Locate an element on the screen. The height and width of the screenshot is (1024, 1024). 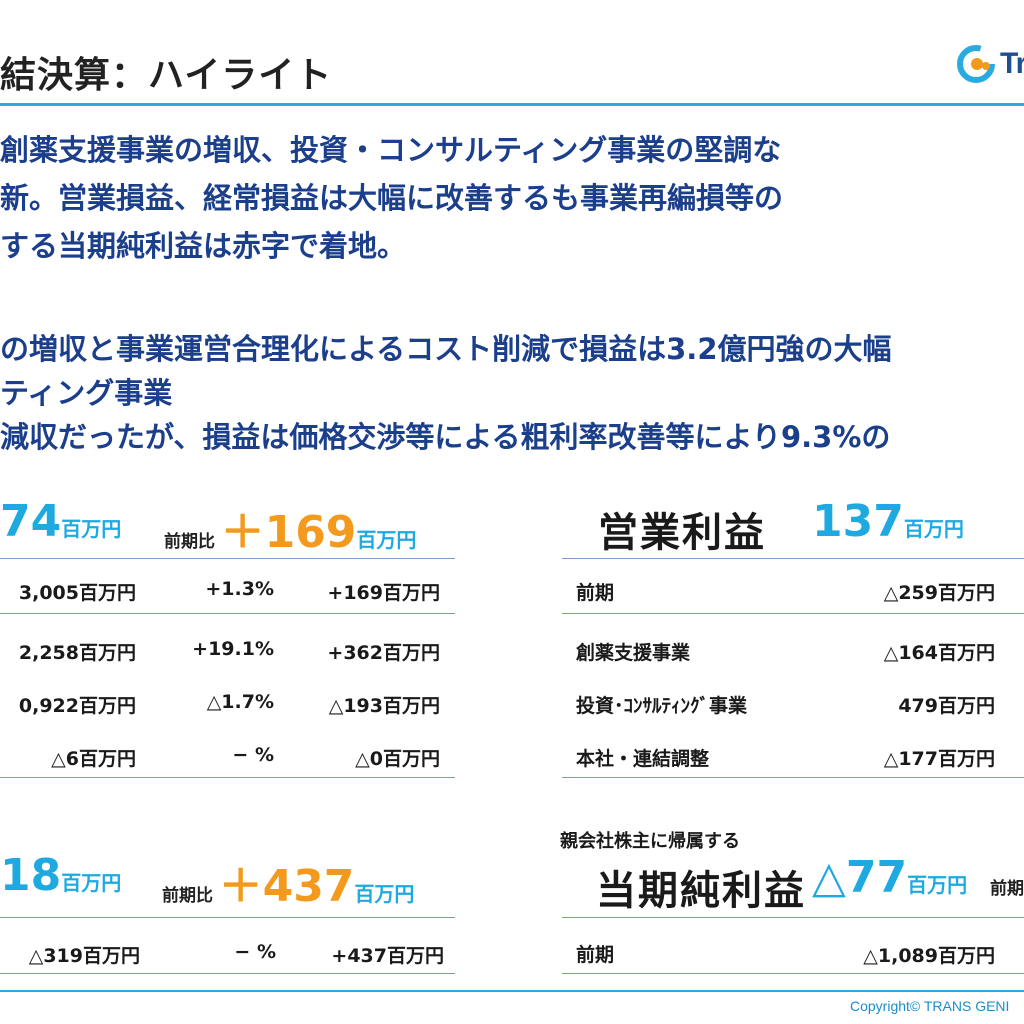
net-income-row-amount: △1,089百万円 is located at coordinates (929, 956).